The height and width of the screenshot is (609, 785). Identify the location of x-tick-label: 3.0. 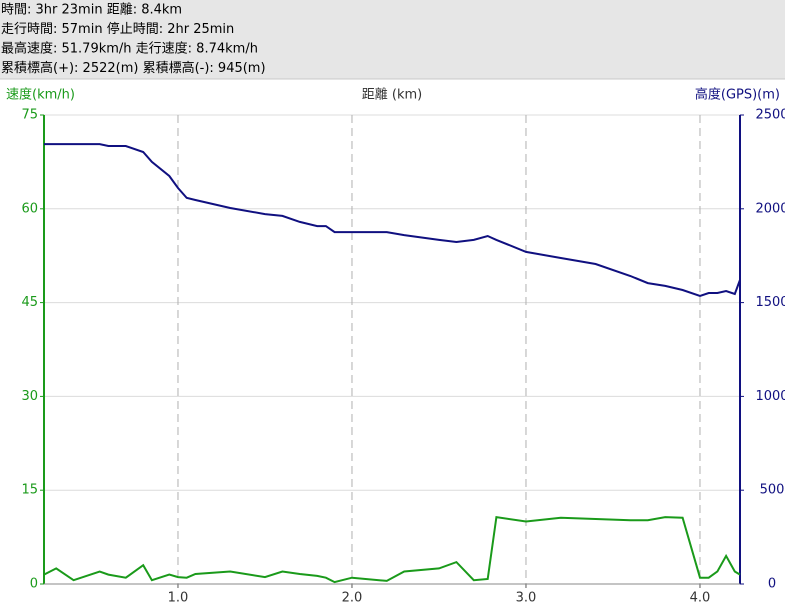
(526, 598).